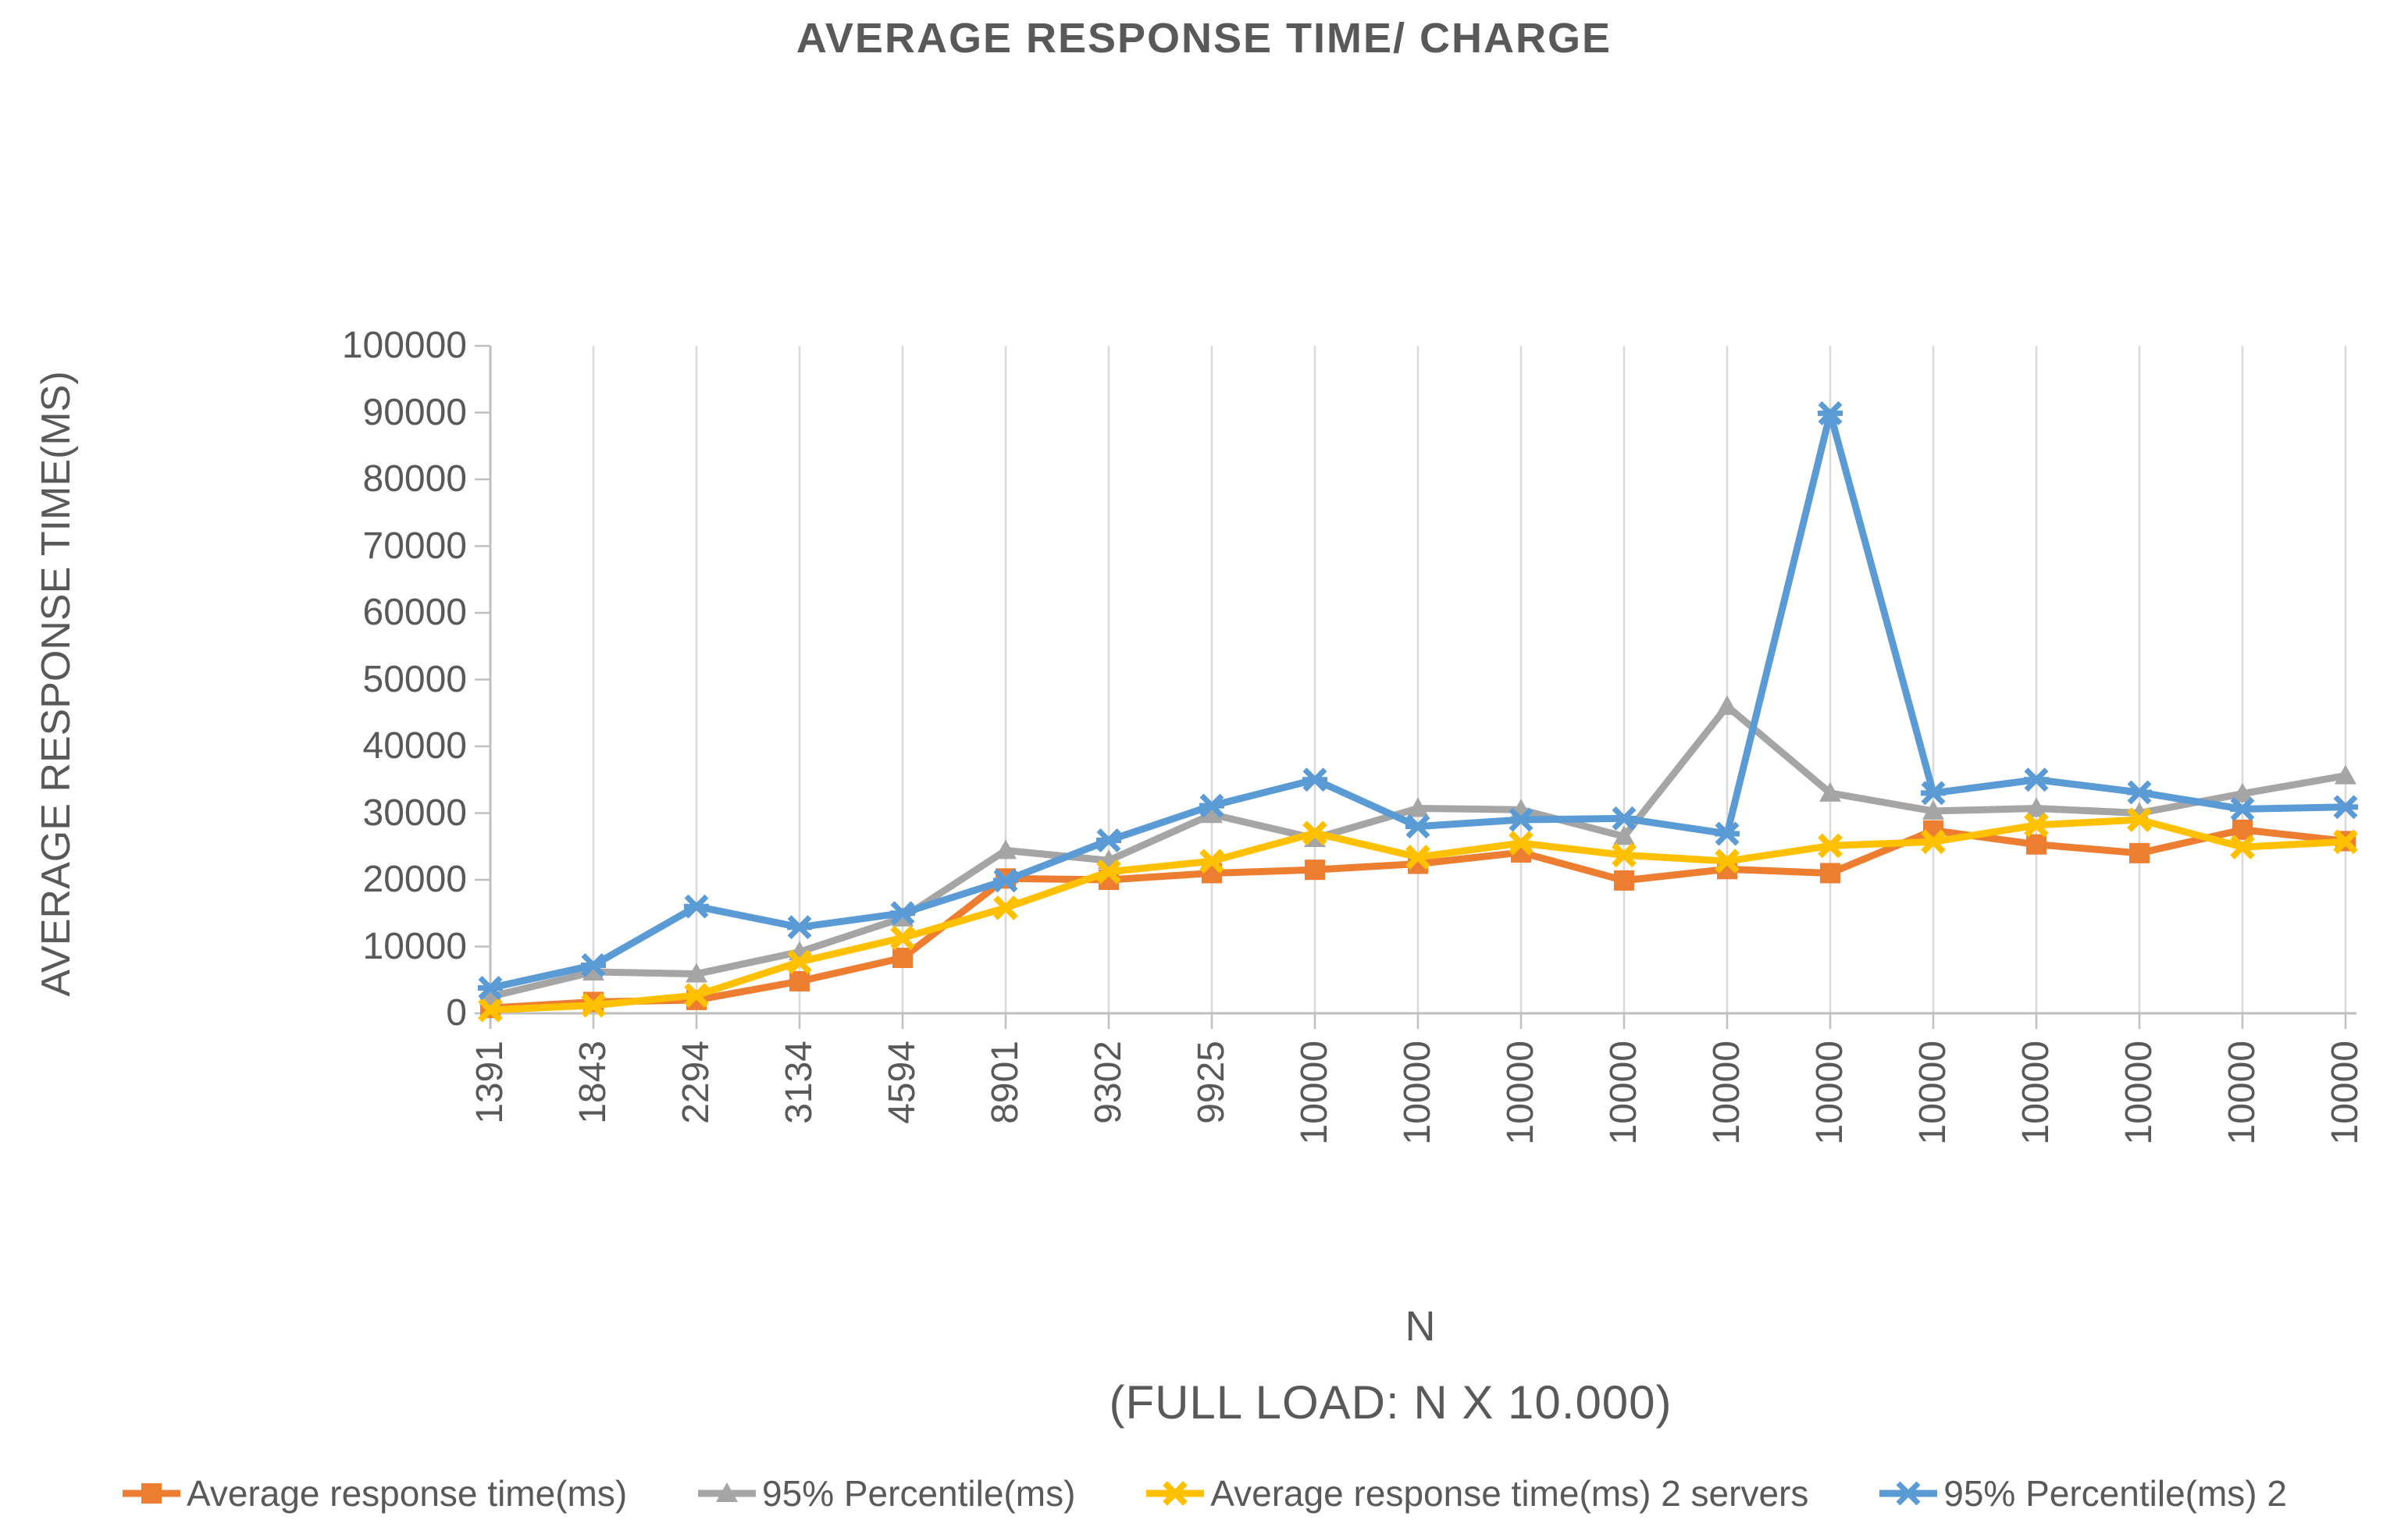 Image resolution: width=2408 pixels, height=1534 pixels. What do you see at coordinates (593, 1082) in the screenshot?
I see `x-tick-label: 1843` at bounding box center [593, 1082].